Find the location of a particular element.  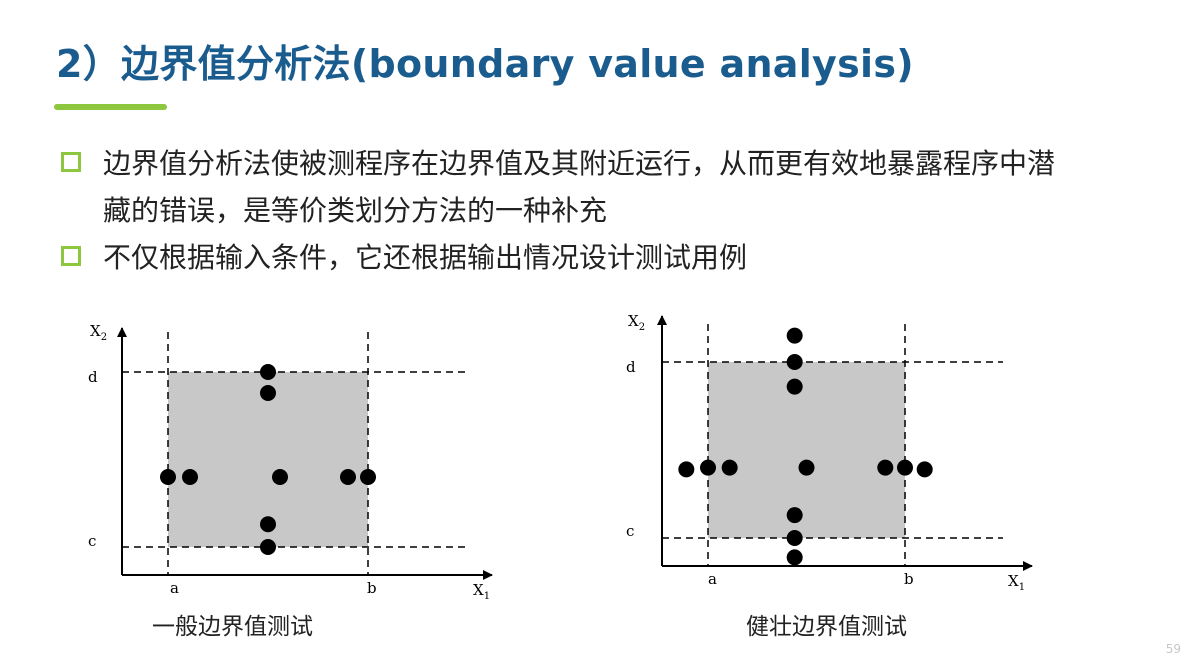

bullet-item-2: 不仅根据输入条件，它还根据输出情况设计测试用例 is located at coordinates (605, 257).